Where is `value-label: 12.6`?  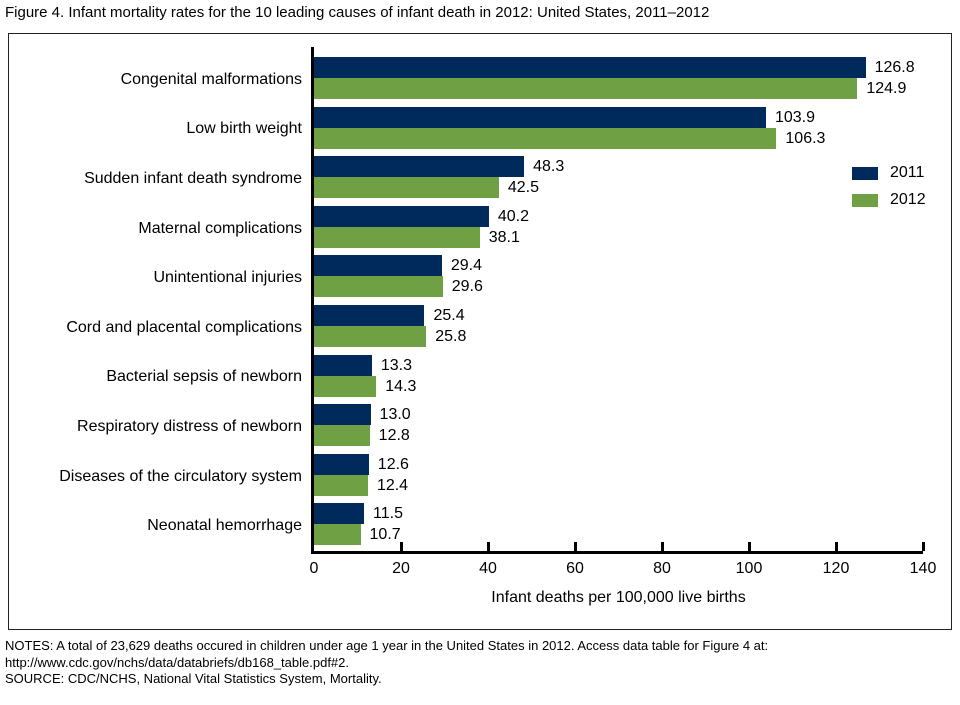
value-label: 12.6 is located at coordinates (393, 464).